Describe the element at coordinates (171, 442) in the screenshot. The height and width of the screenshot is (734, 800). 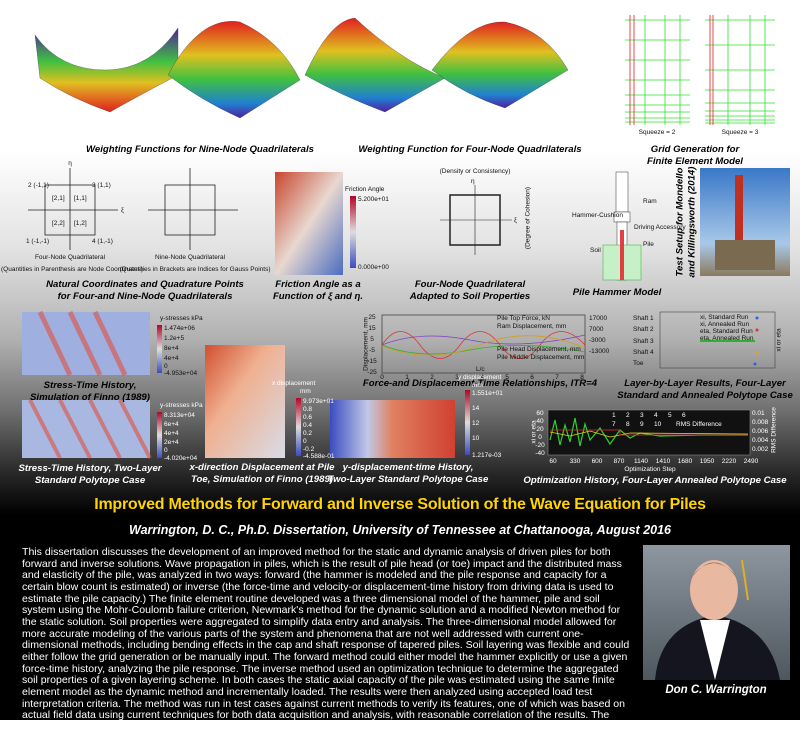
I see `figure-label: 2e+4` at that location.